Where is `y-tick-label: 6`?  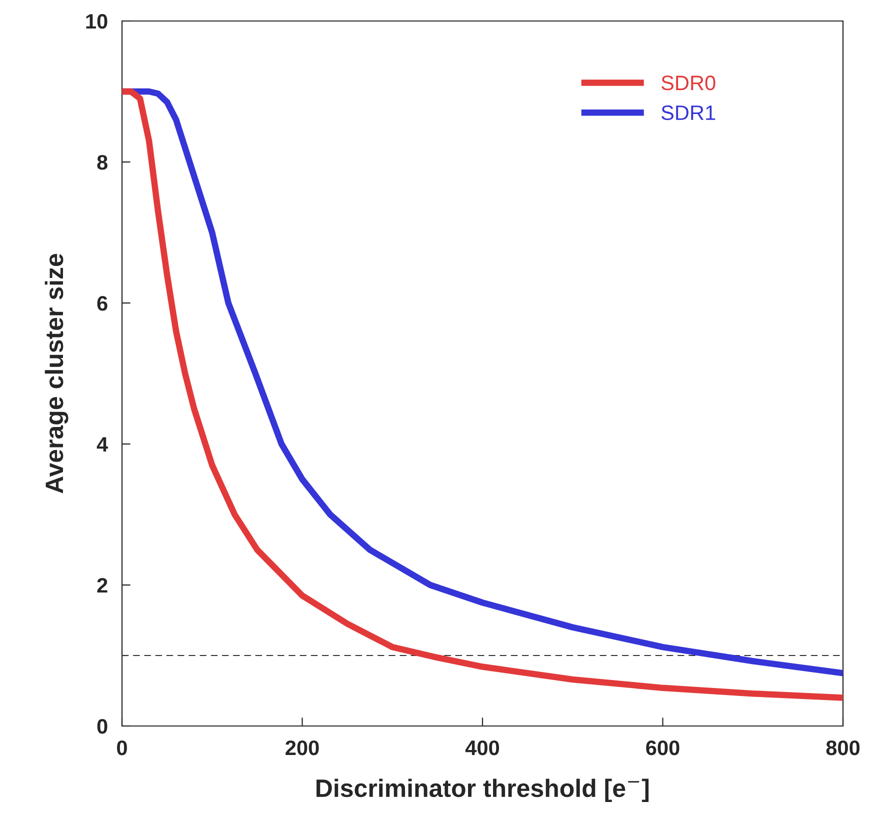 y-tick-label: 6 is located at coordinates (102, 303).